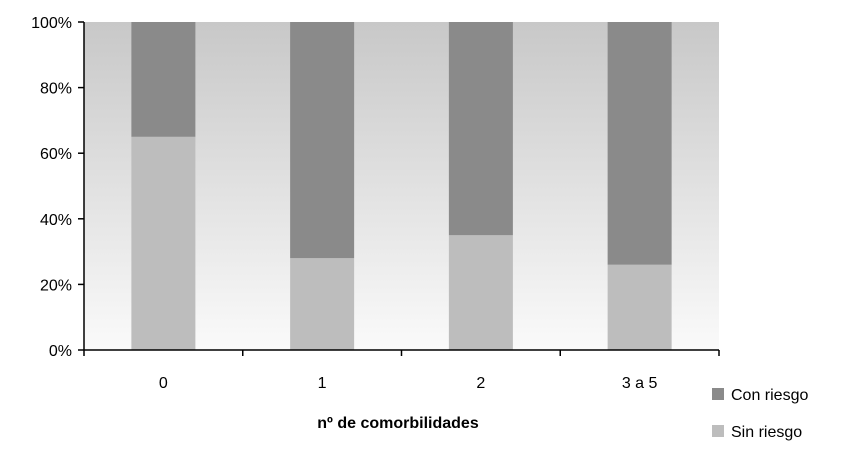 The height and width of the screenshot is (449, 841). What do you see at coordinates (760, 414) in the screenshot?
I see `legend: Con riesgo Sin riesgo` at bounding box center [760, 414].